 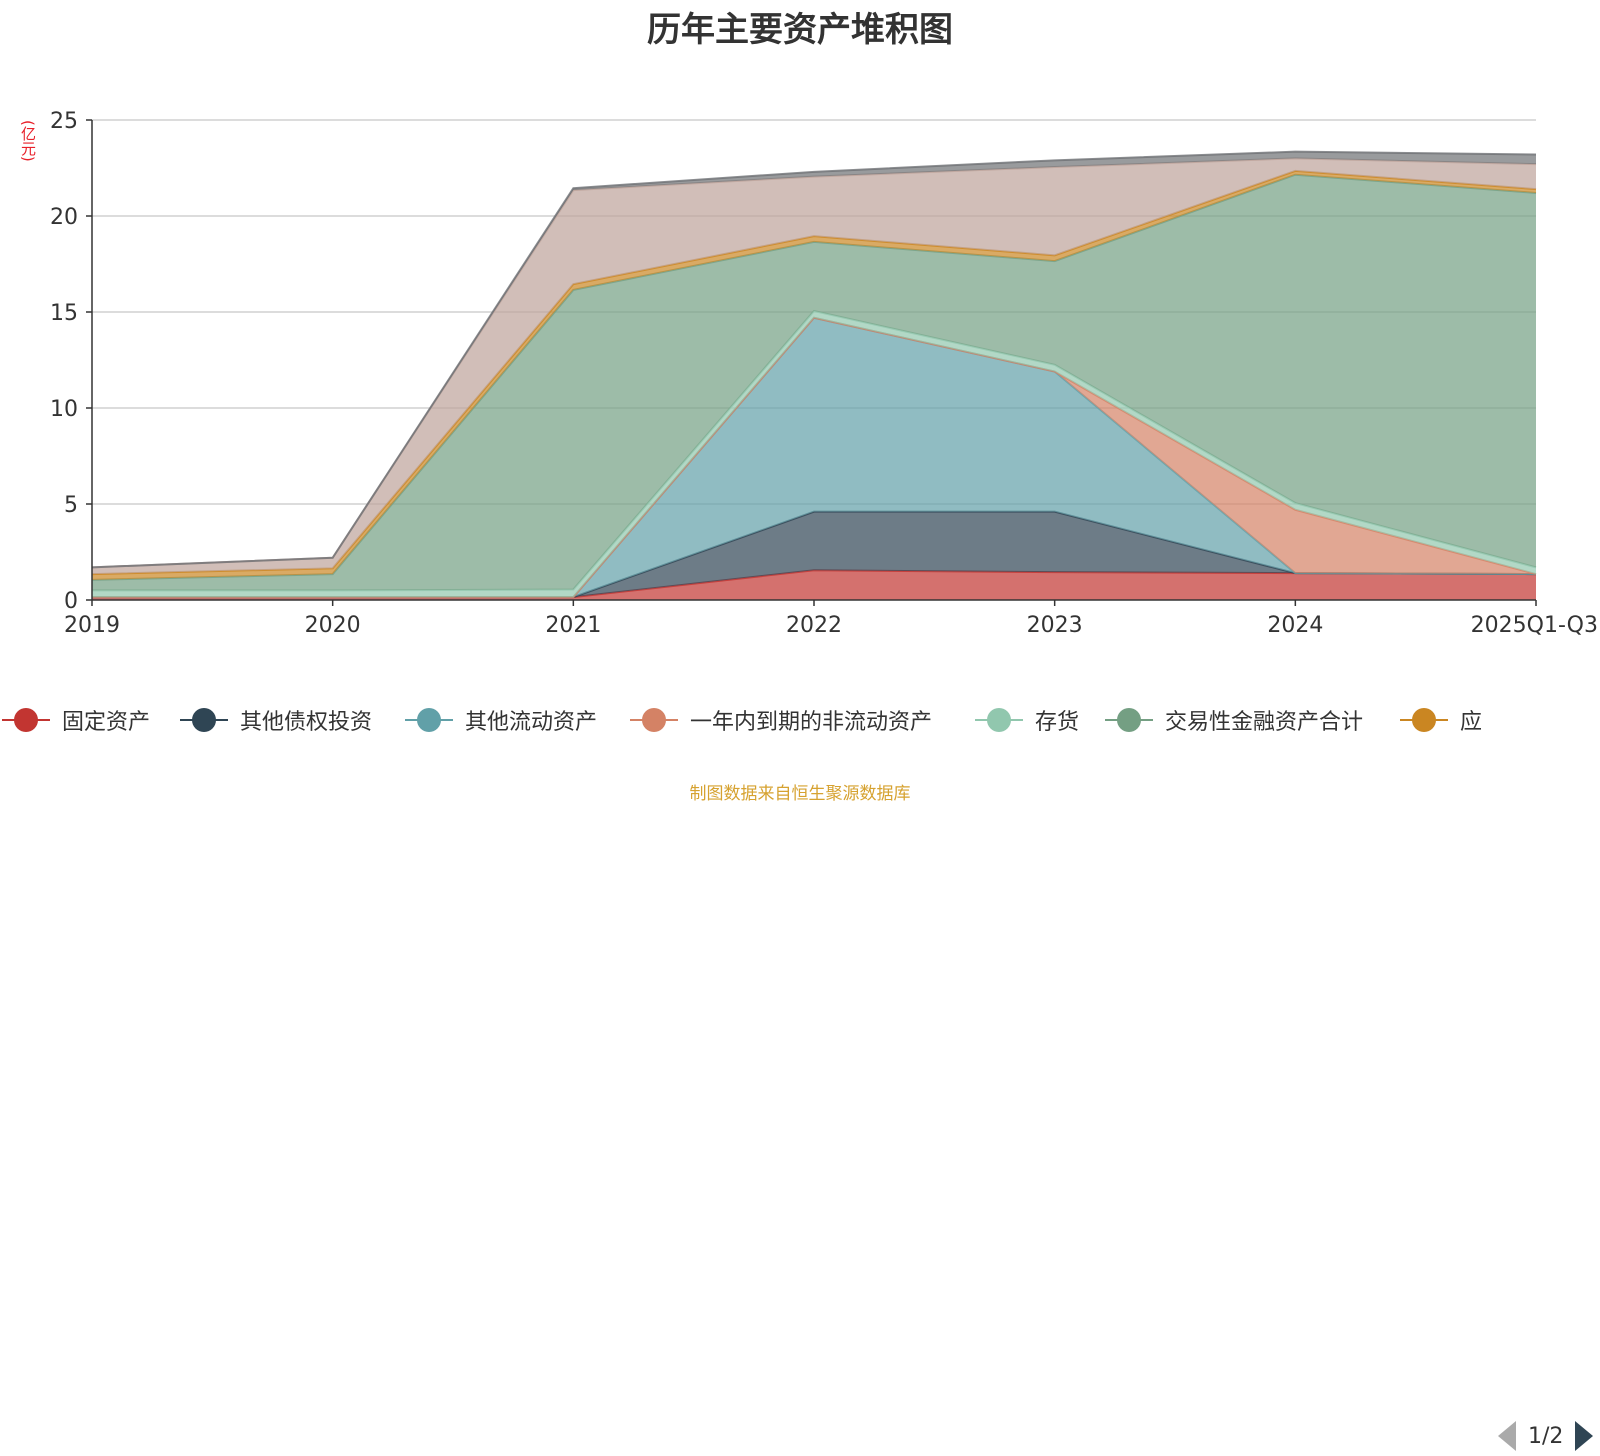 What do you see at coordinates (1295, 625) in the screenshot?
I see `x-tick-label: 2024` at bounding box center [1295, 625].